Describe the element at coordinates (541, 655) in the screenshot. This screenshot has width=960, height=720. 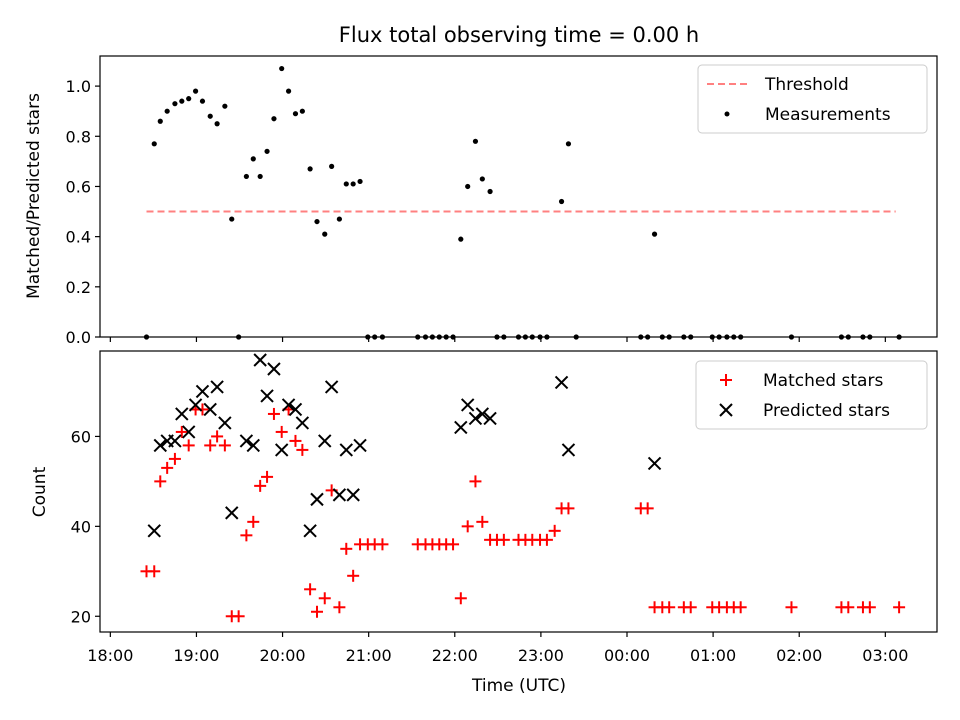
I see `x-tick-label: 23:00` at that location.